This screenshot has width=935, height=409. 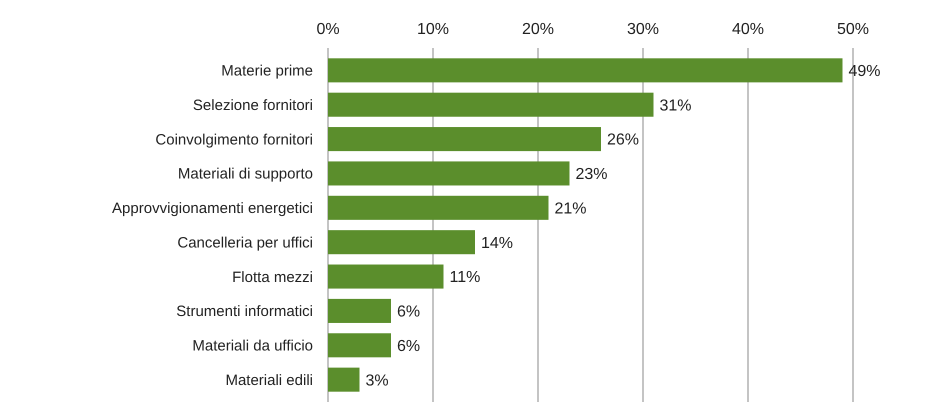 What do you see at coordinates (592, 175) in the screenshot?
I see `data-label: 23%` at bounding box center [592, 175].